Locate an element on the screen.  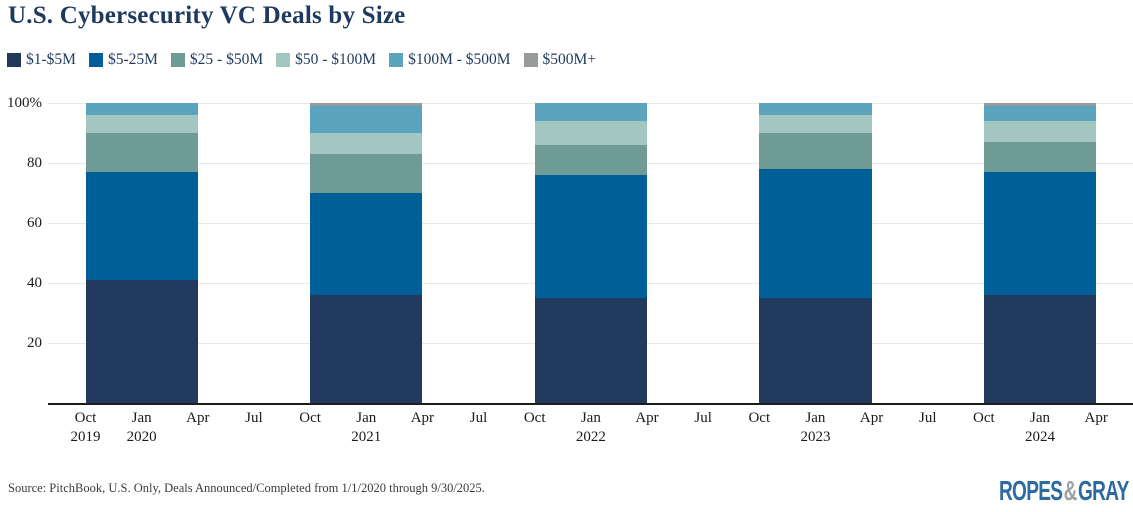
legend-label: $500M+ is located at coordinates (569, 59).